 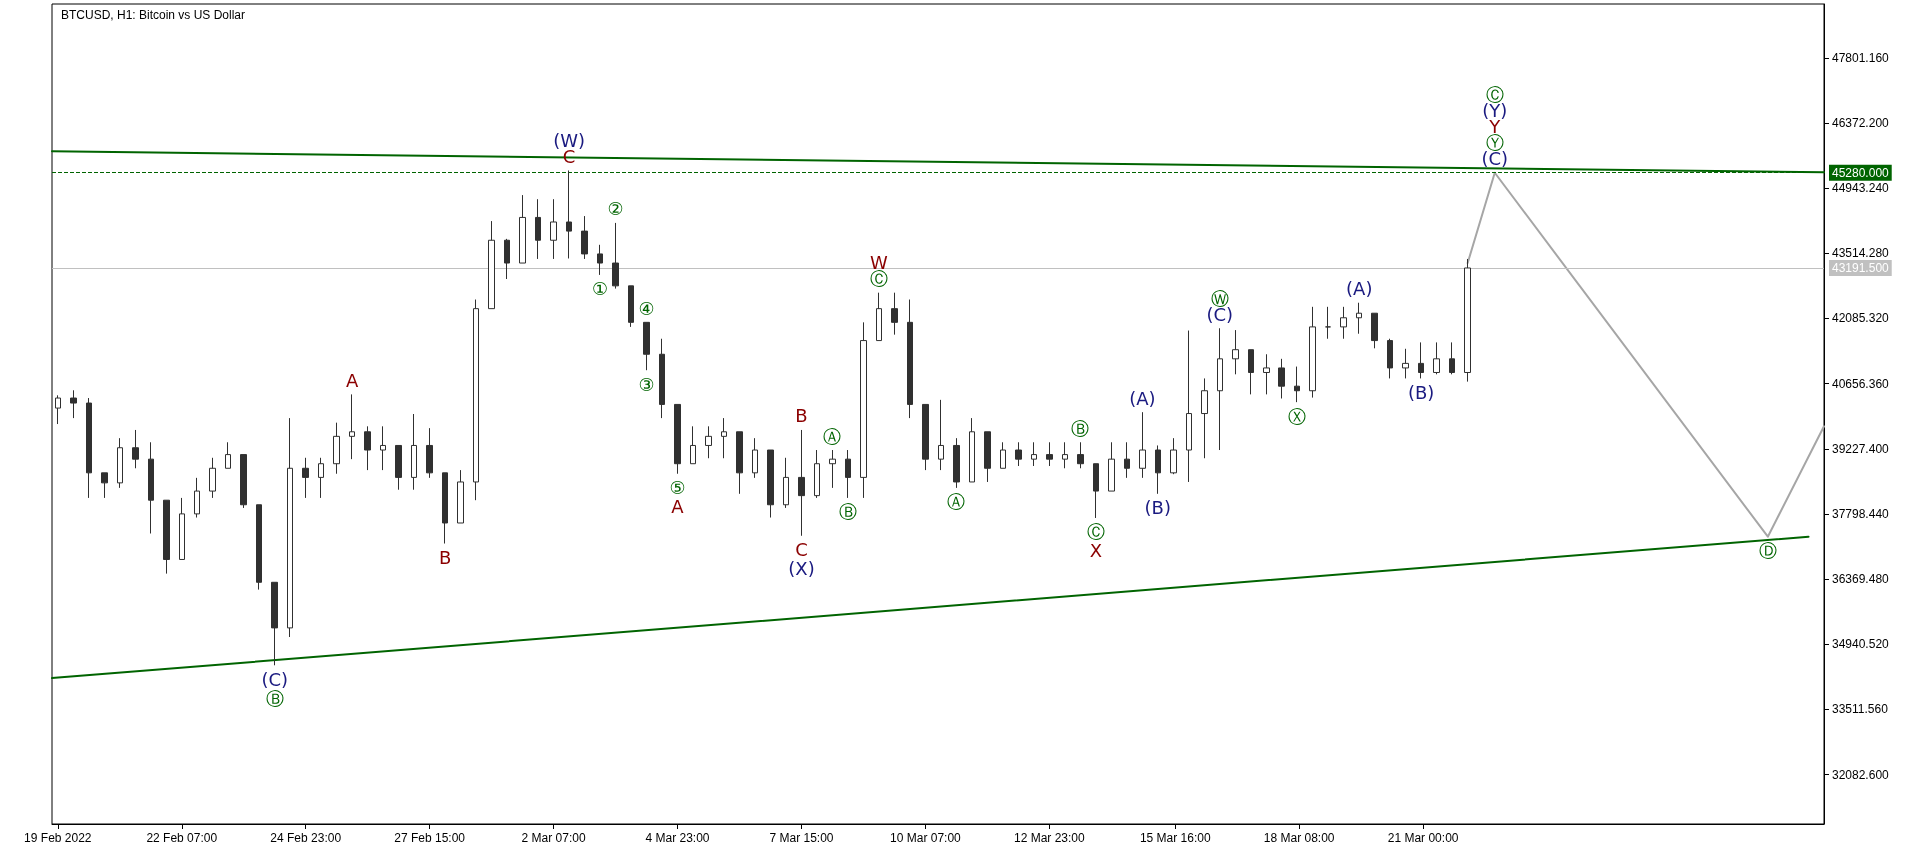 I want to click on ref-line-label: 45280.000, so click(x=1861, y=172).